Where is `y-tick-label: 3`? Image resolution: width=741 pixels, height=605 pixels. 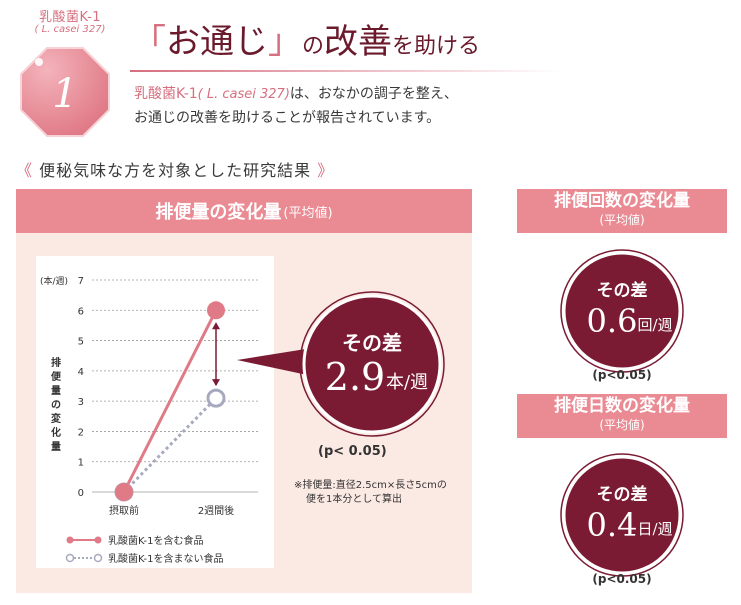 y-tick-label: 3 is located at coordinates (81, 402).